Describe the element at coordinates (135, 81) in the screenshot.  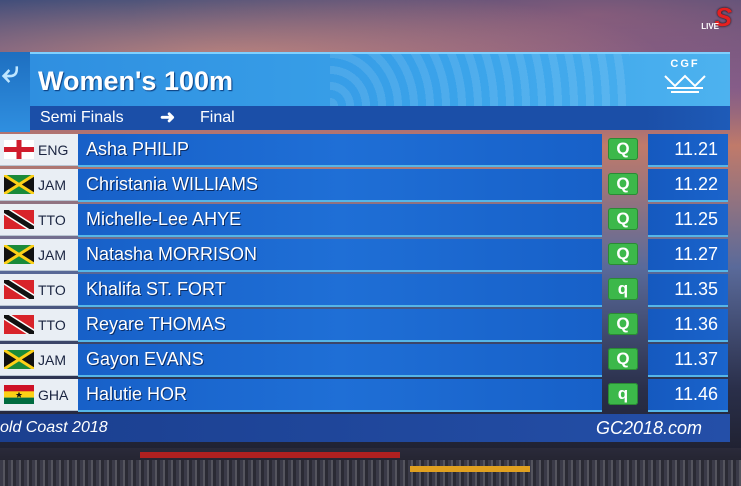
I see `event-title: Women's 100m` at that location.